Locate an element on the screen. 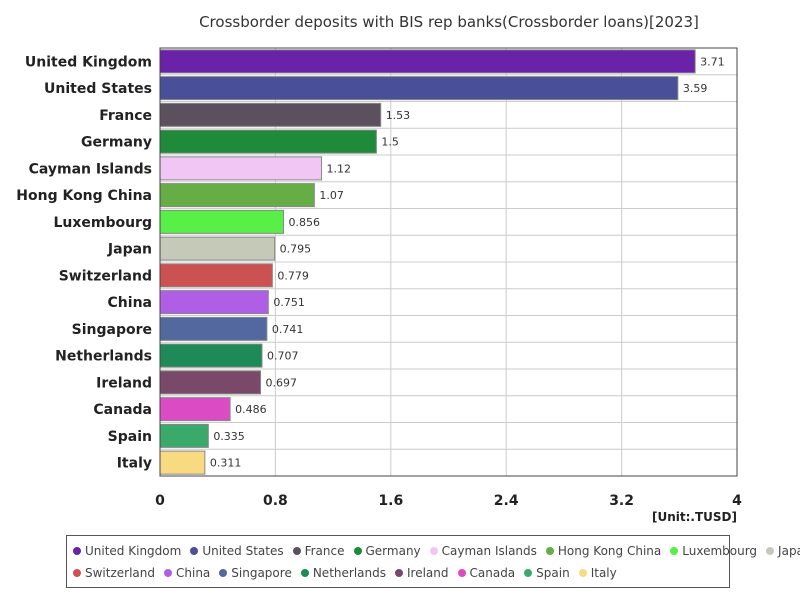  category-label: Italy is located at coordinates (134, 464).